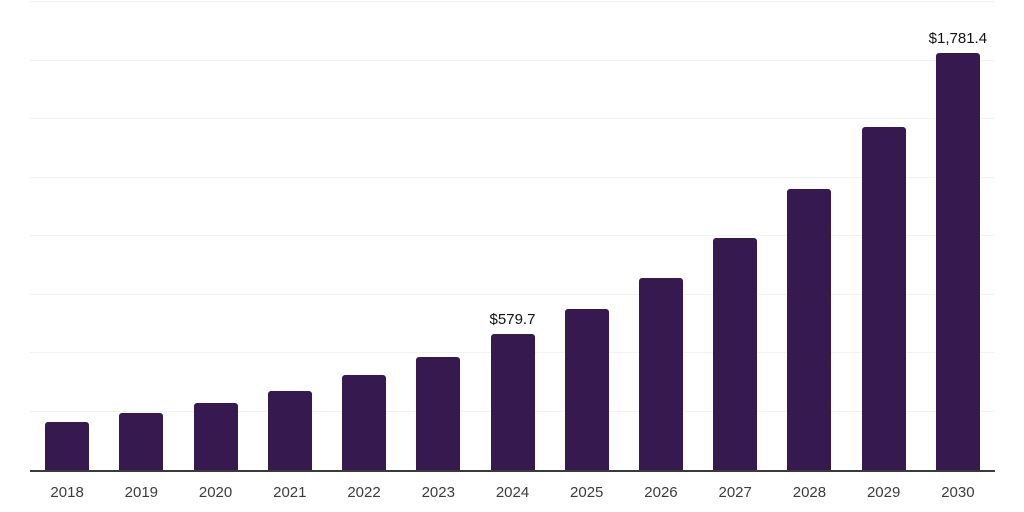  What do you see at coordinates (141, 441) in the screenshot?
I see `bar-2019` at bounding box center [141, 441].